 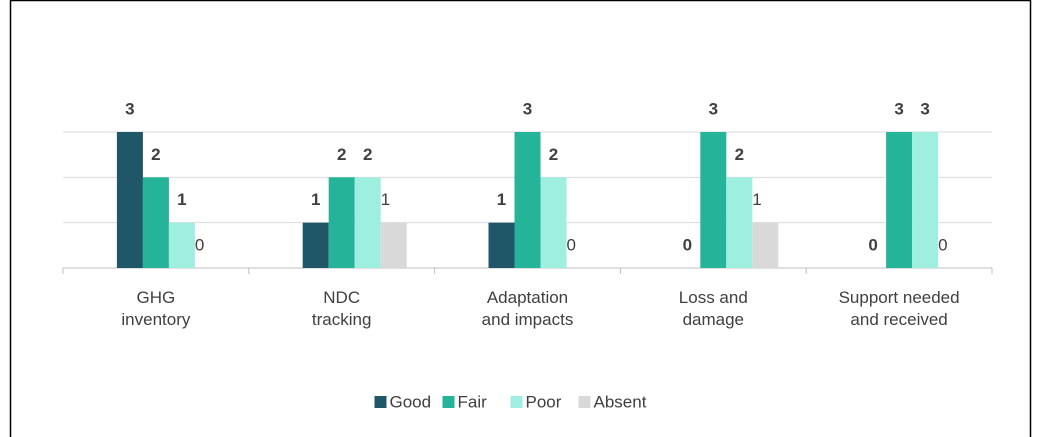 I want to click on x-tick-label: Loss and damage, so click(x=713, y=308).